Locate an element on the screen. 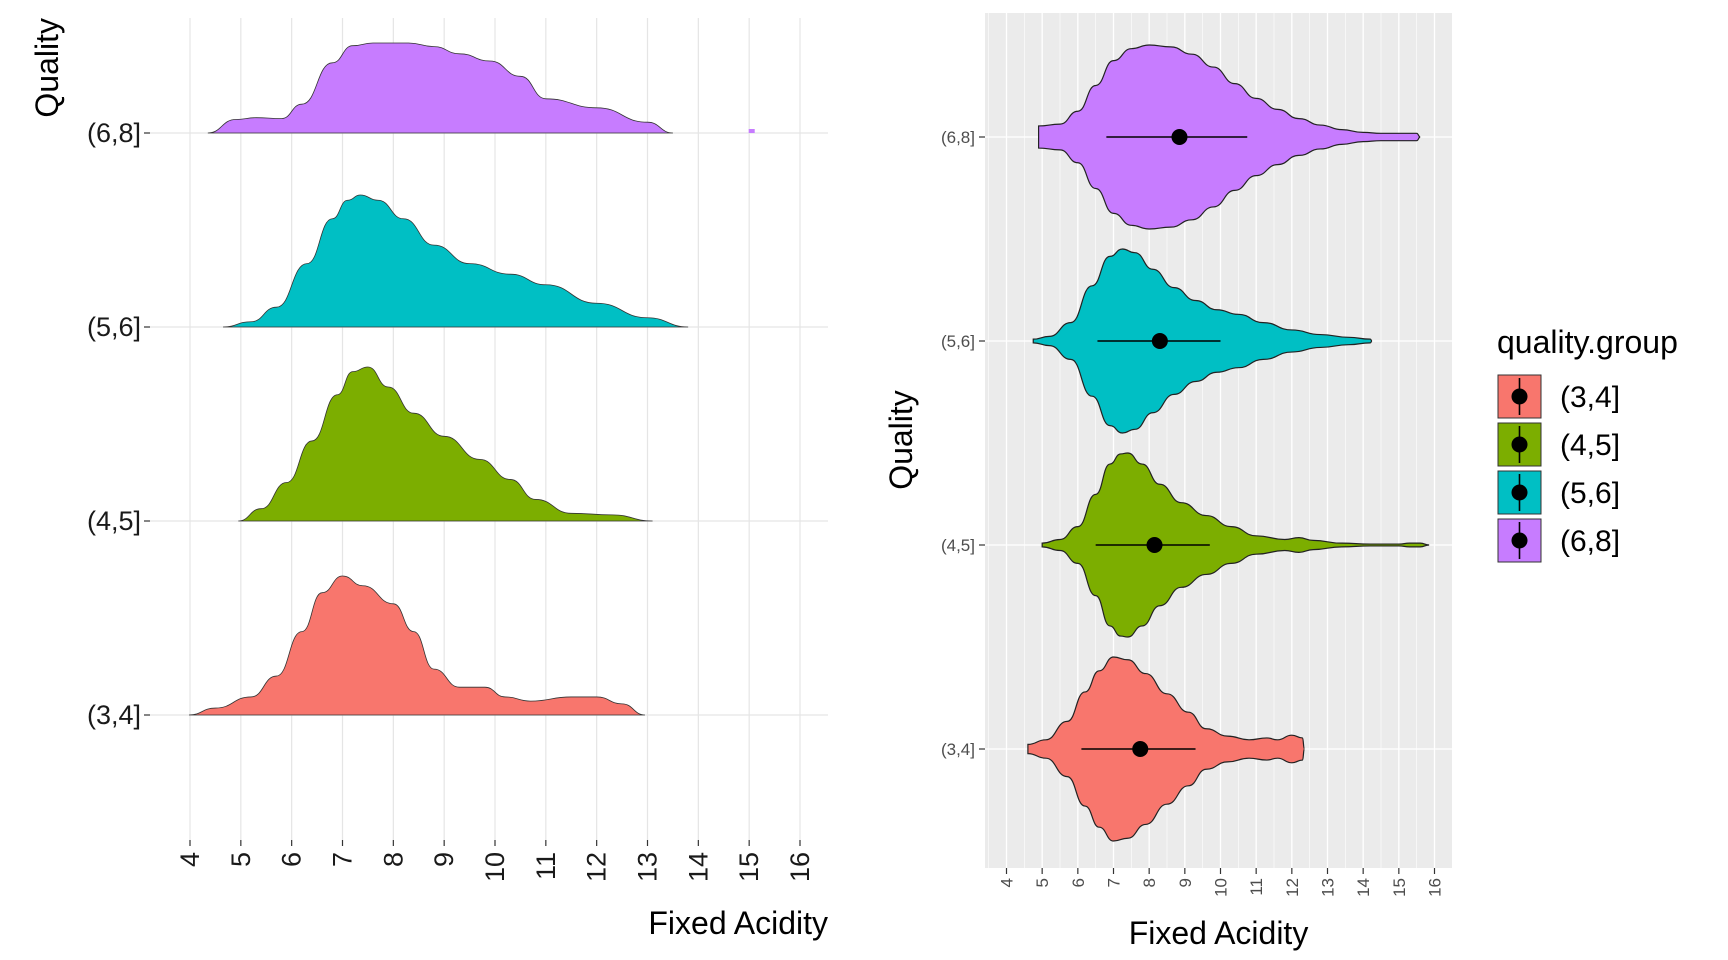  legend-title: quality.group is located at coordinates (1587, 342).